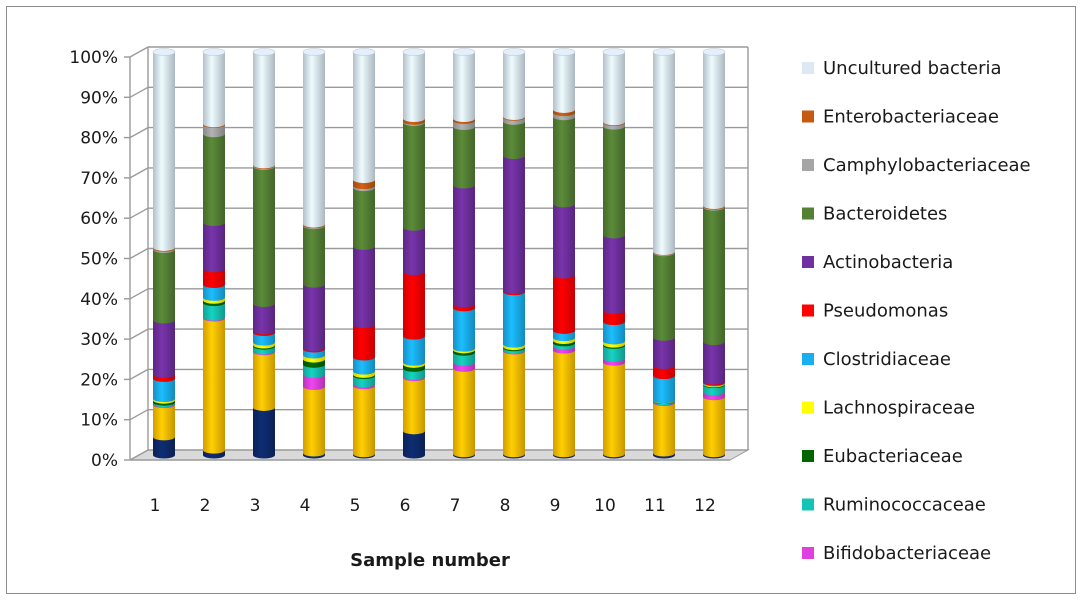 The height and width of the screenshot is (602, 1084). Describe the element at coordinates (214, 131) in the screenshot. I see `bar-segment-s10` at that location.